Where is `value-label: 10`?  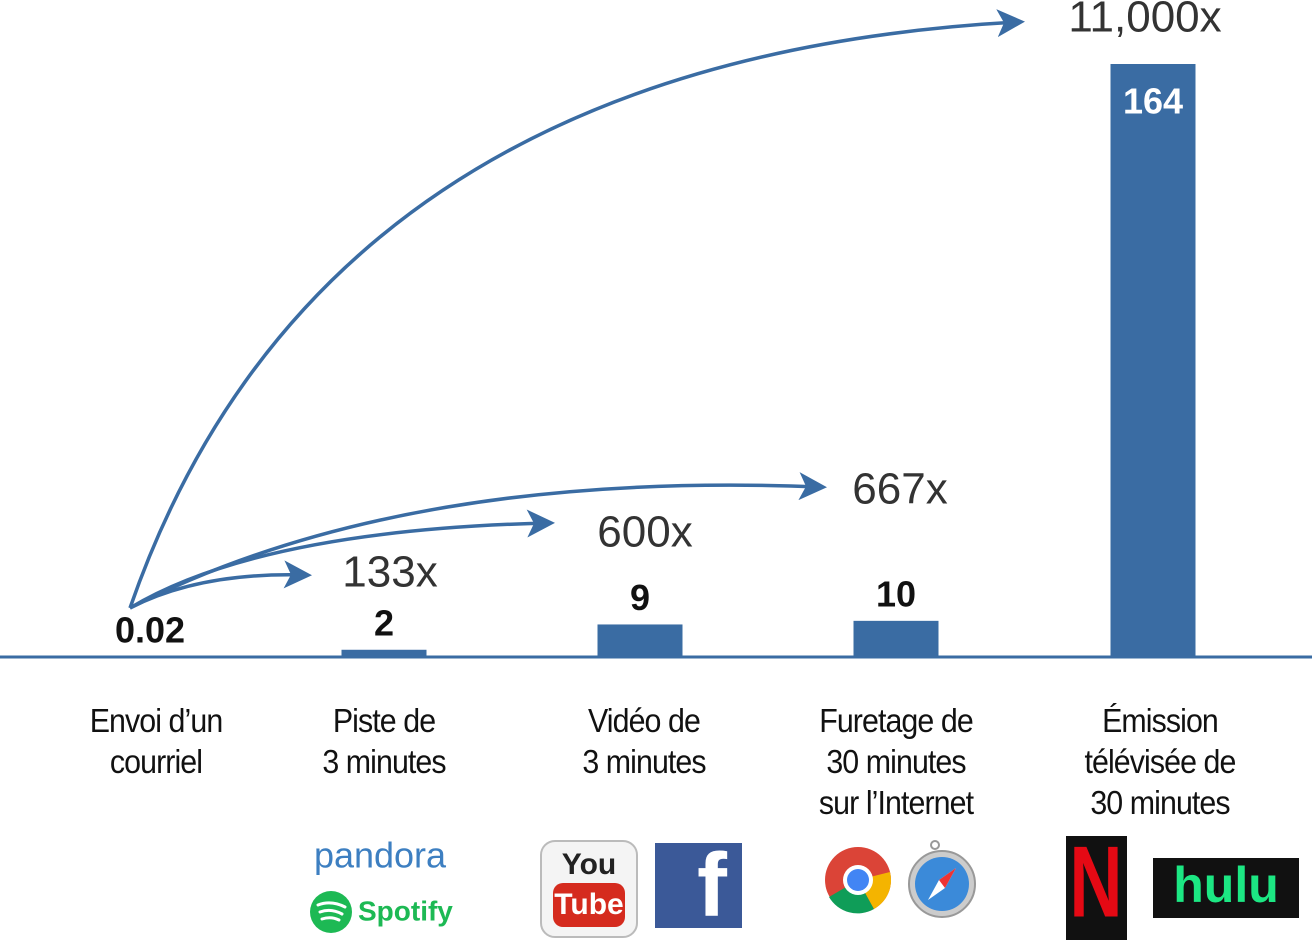 value-label: 10 is located at coordinates (896, 593).